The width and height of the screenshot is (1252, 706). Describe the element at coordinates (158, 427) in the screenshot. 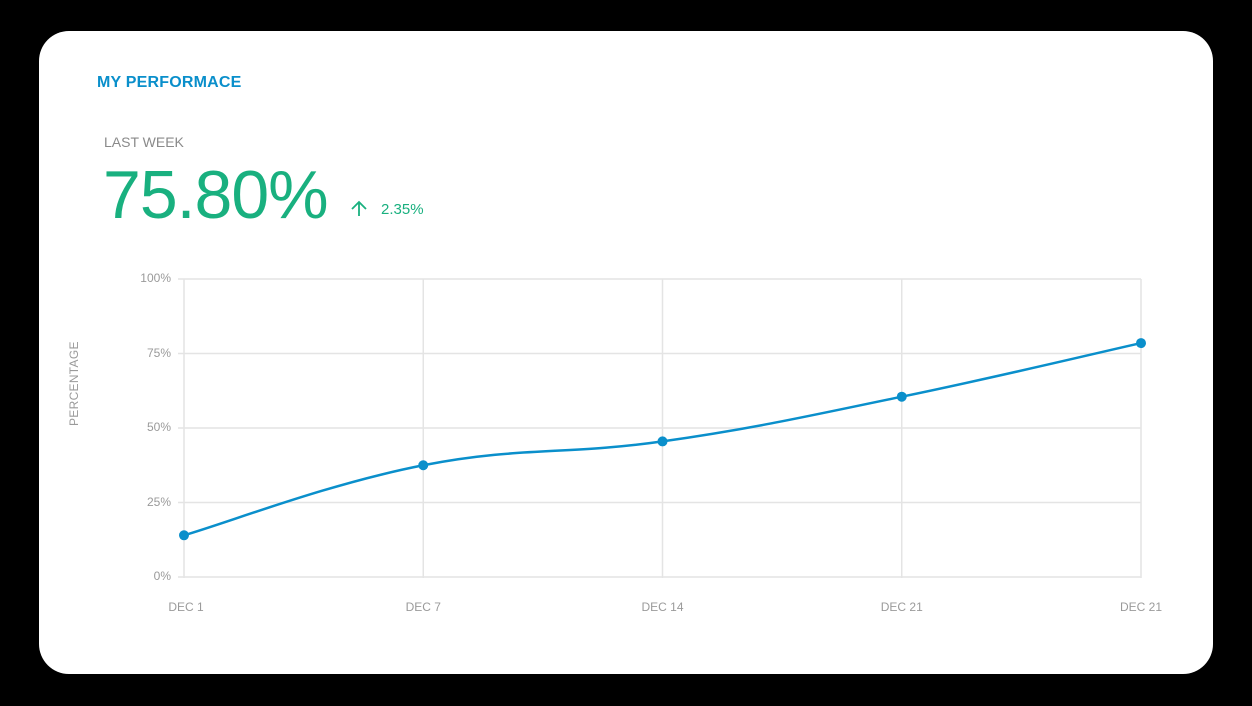

I see `y-tick-label: 50%` at that location.